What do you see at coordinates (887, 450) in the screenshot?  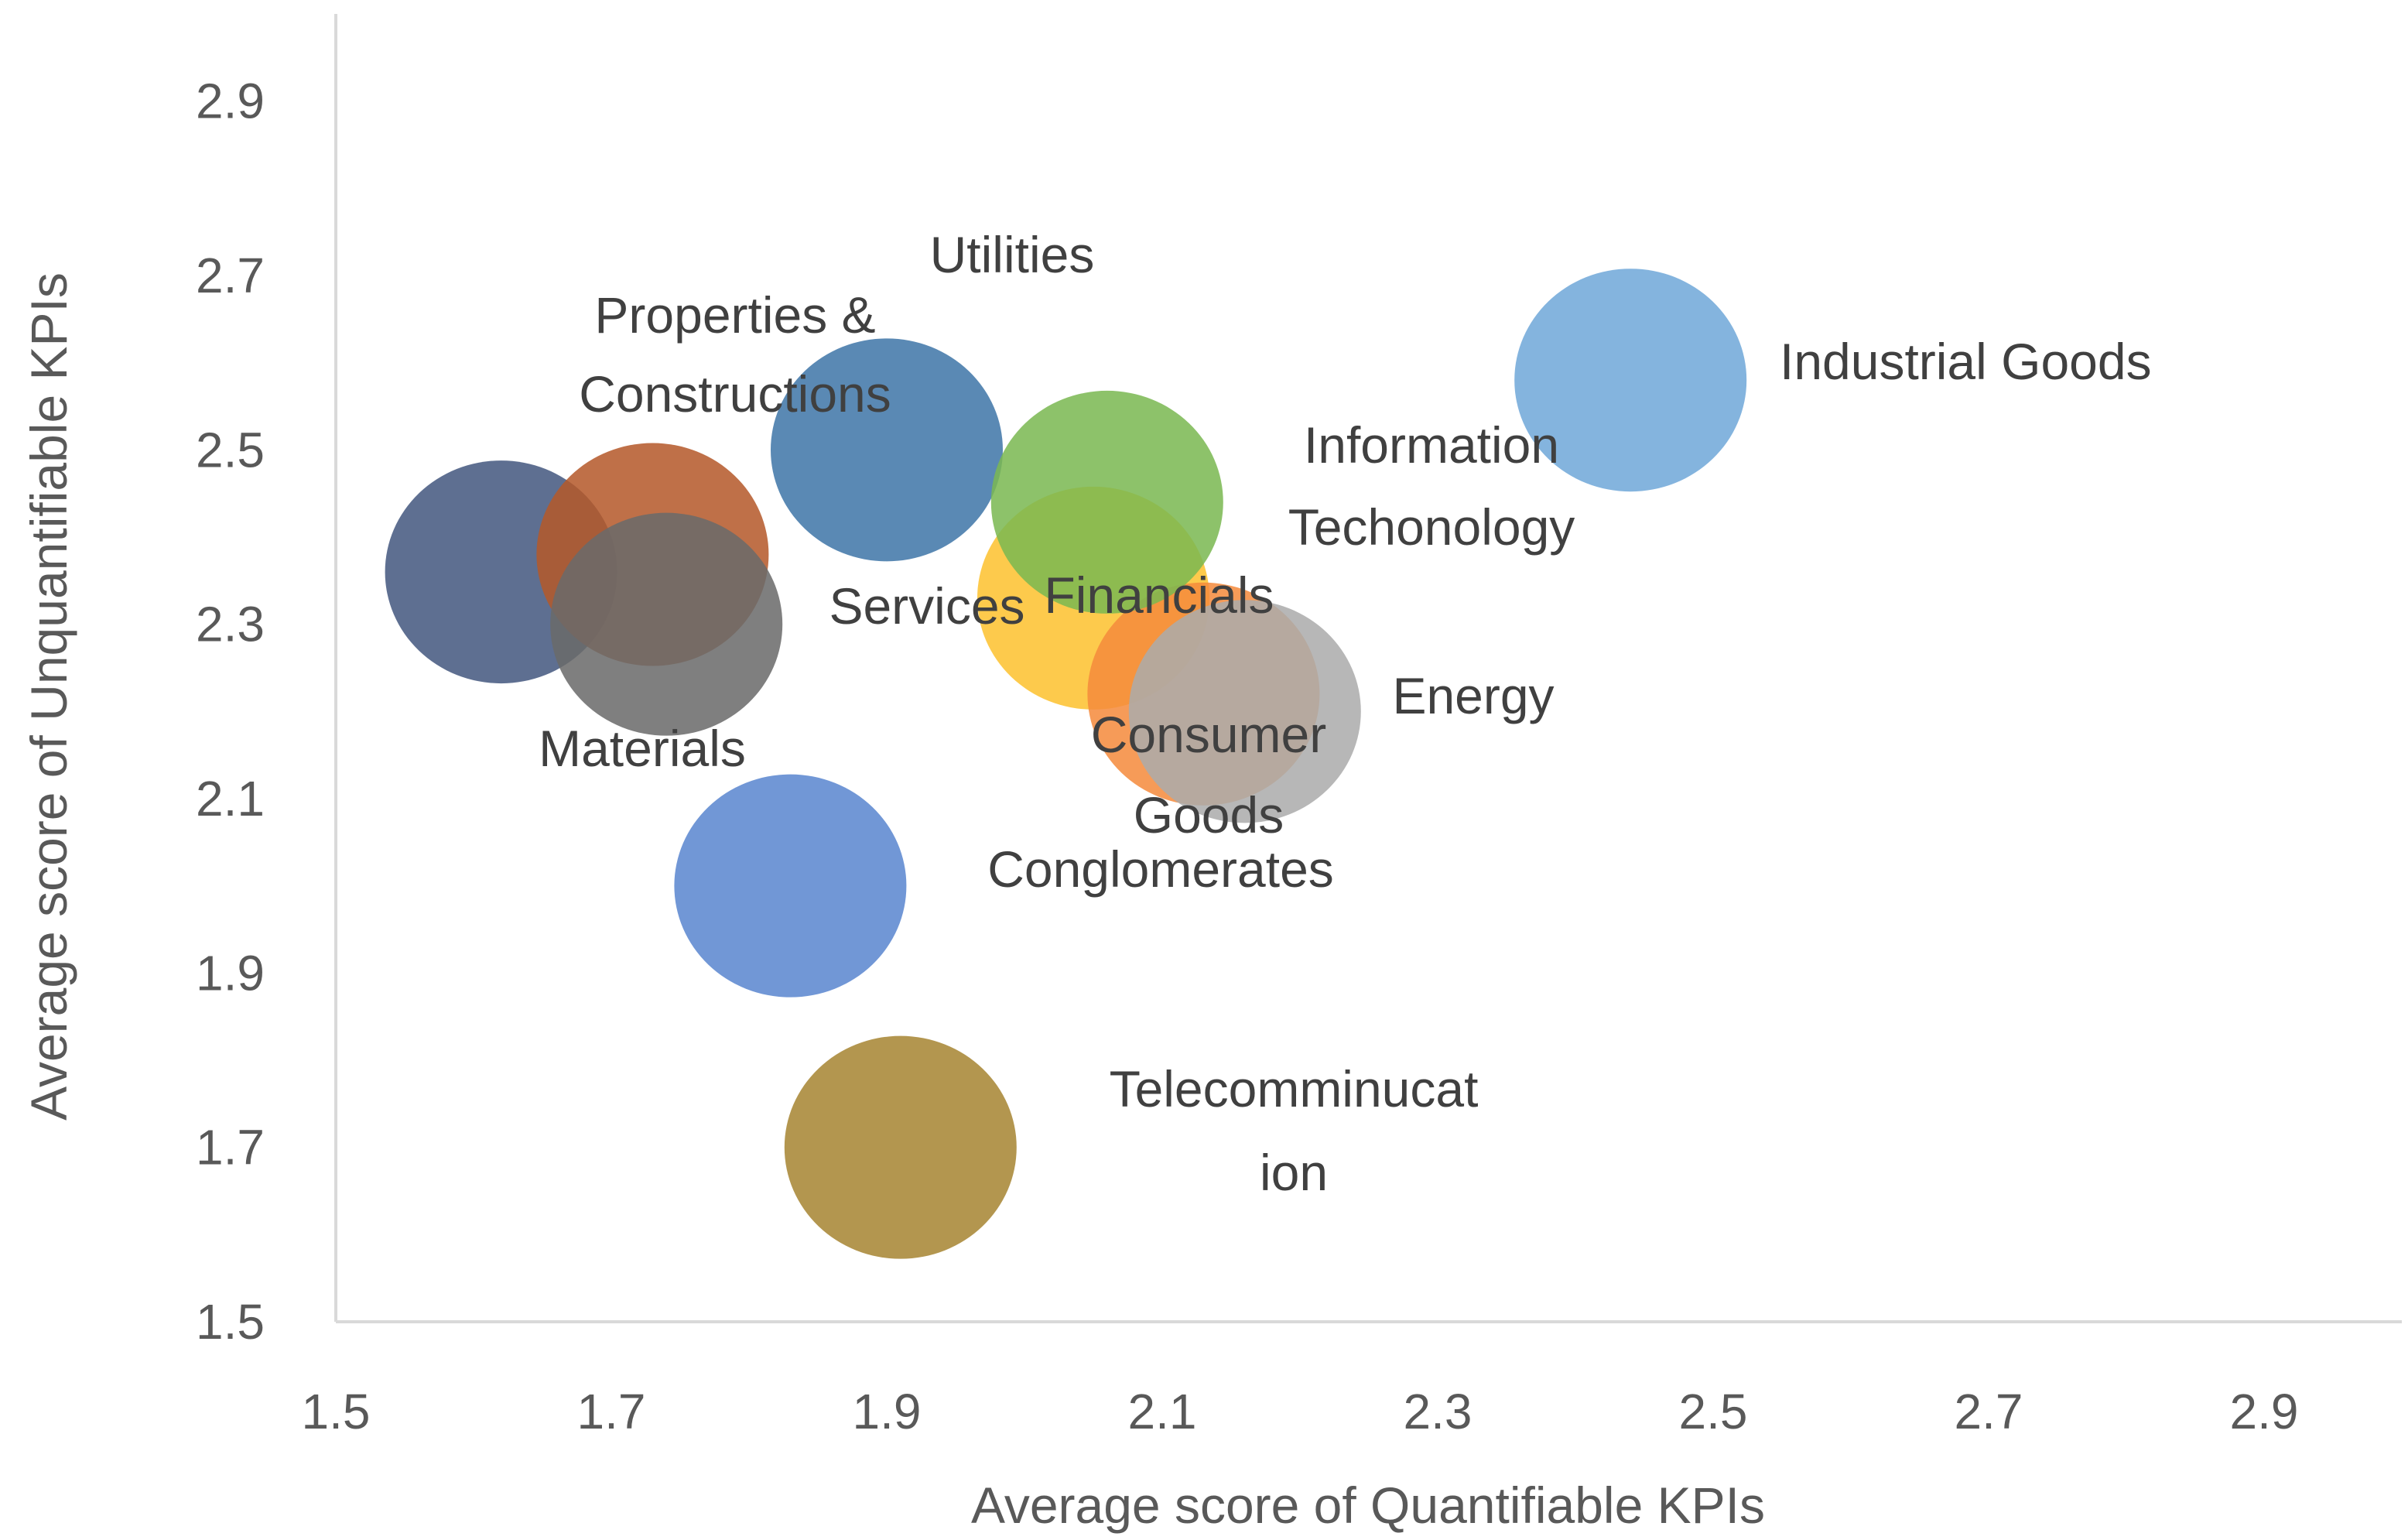 I see `bubble-utilities` at bounding box center [887, 450].